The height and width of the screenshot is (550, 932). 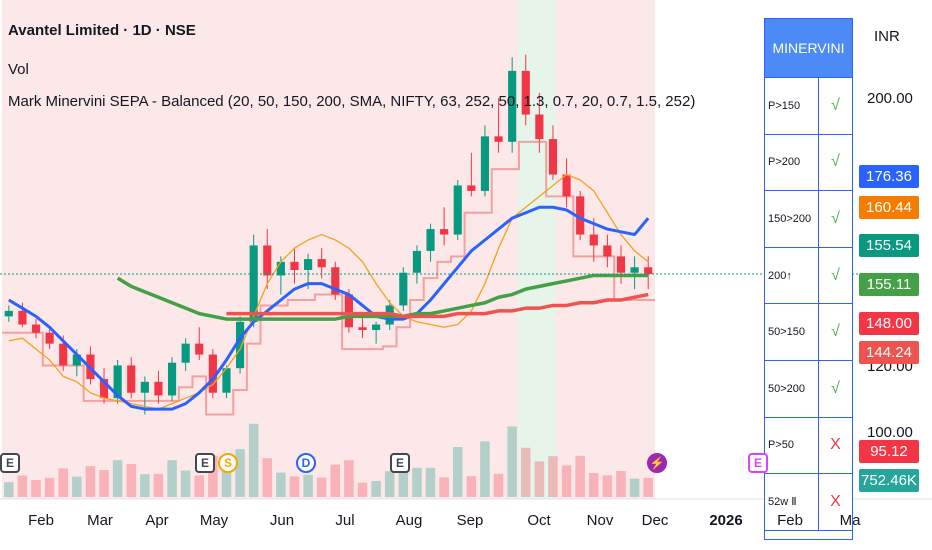 I want to click on y-tick-label: 100.00, so click(x=890, y=432).